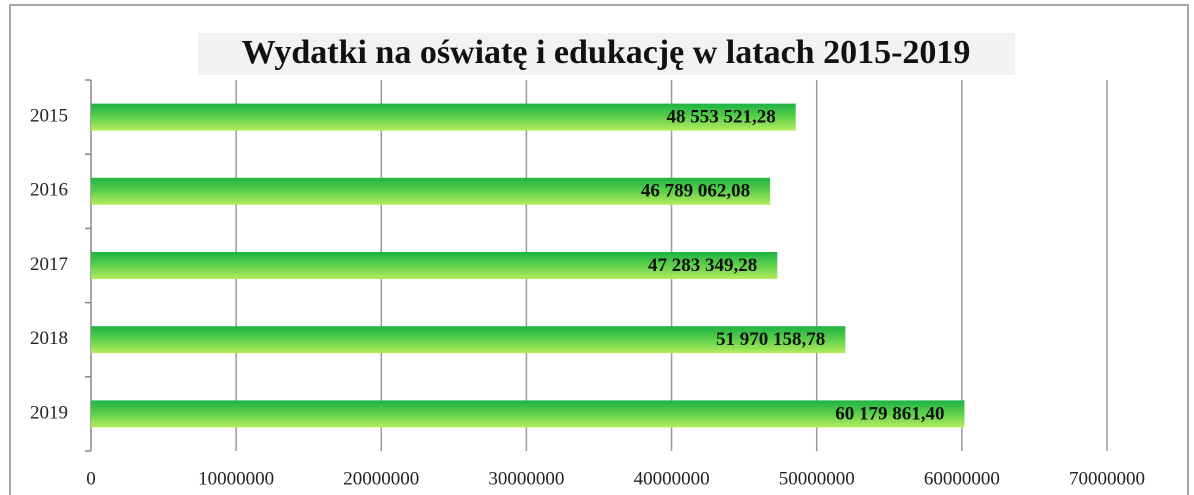 This screenshot has height=495, width=1194. I want to click on x-tick-label: 0, so click(91, 478).